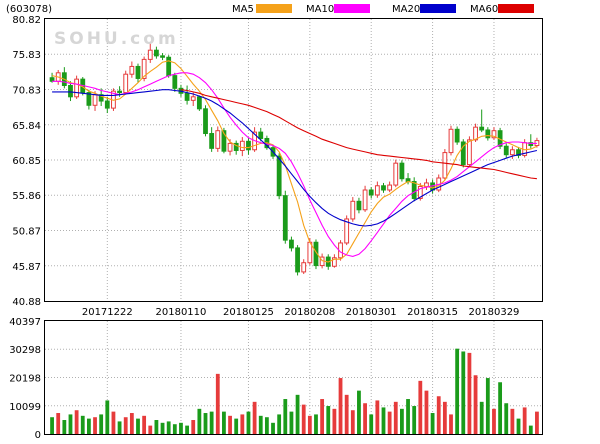 This screenshot has height=444, width=600. What do you see at coordinates (38, 435) in the screenshot?
I see `volume-y-tick-label: 0` at bounding box center [38, 435].